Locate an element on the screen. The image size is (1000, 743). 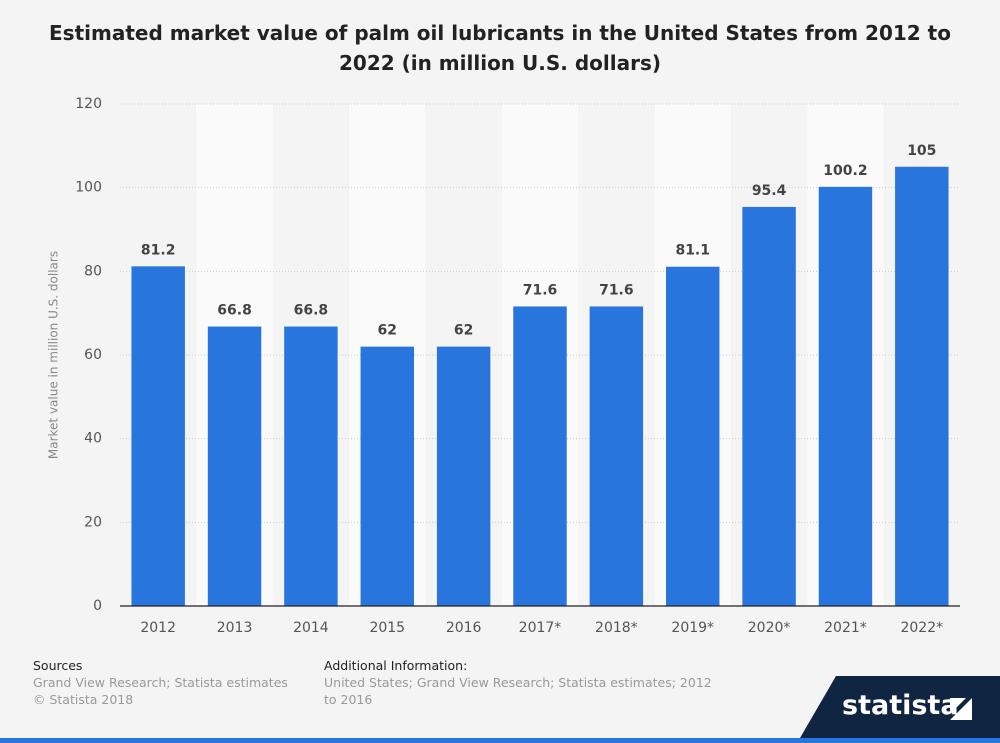
logo: statista is located at coordinates (900, 705).